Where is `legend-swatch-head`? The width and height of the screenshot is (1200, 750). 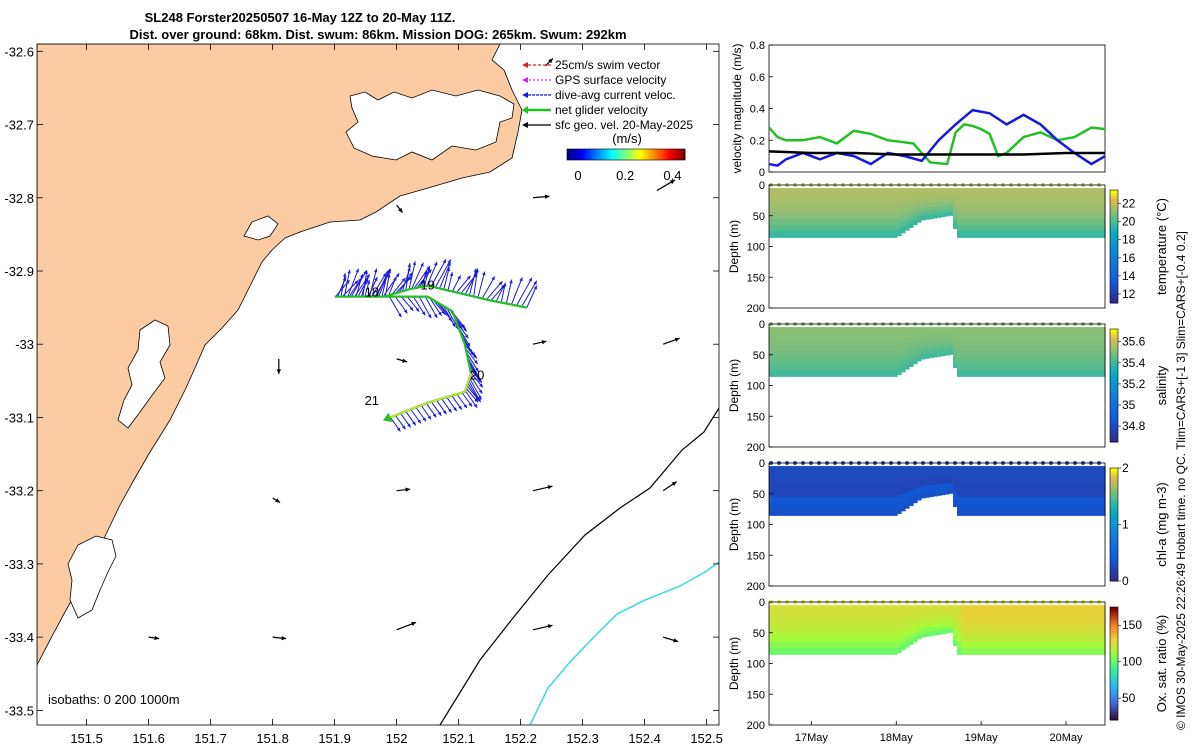
legend-swatch-head is located at coordinates (525, 110).